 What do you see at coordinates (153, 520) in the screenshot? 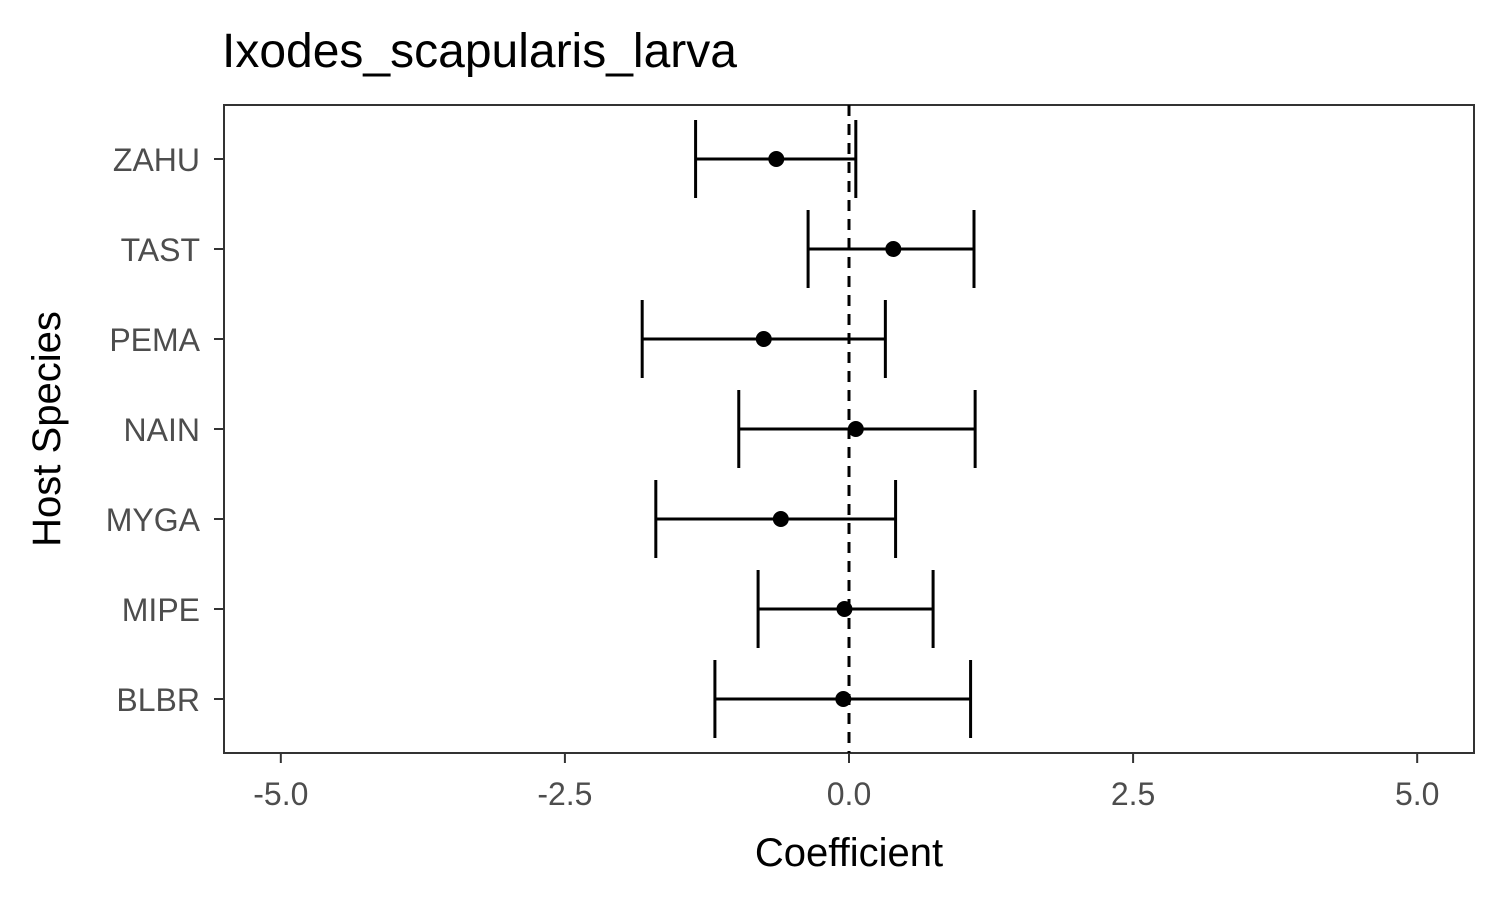
I see `y-tick-label-myga: MYGA` at bounding box center [153, 520].